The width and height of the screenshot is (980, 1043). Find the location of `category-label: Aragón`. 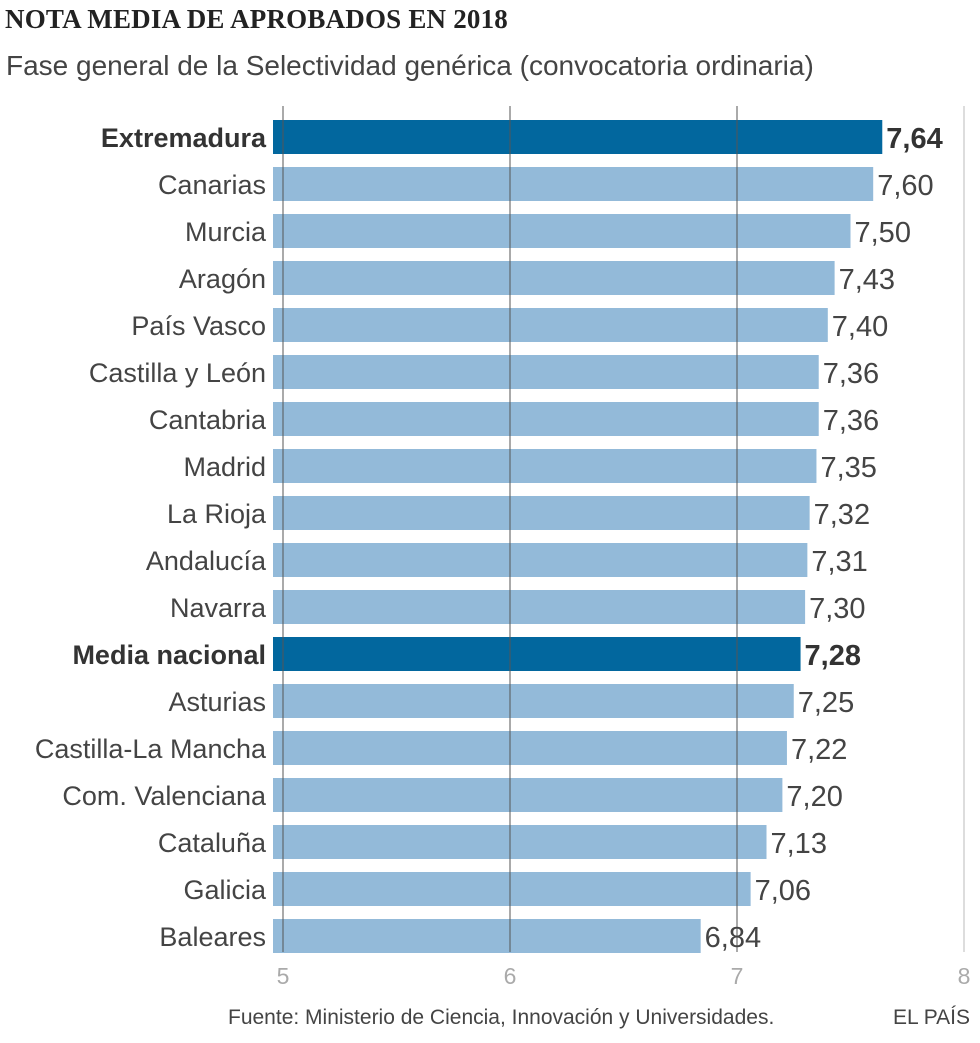

category-label: Aragón is located at coordinates (222, 279).